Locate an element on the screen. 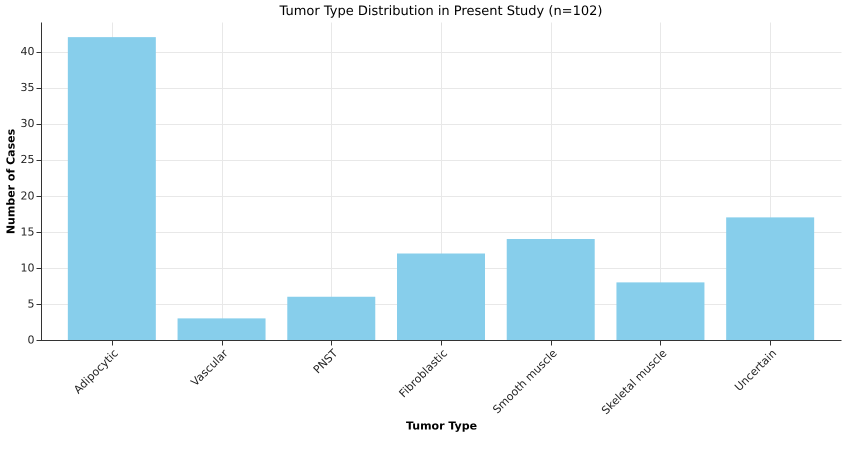 This screenshot has height=453, width=864. y-tick-label: 35 is located at coordinates (27, 87).